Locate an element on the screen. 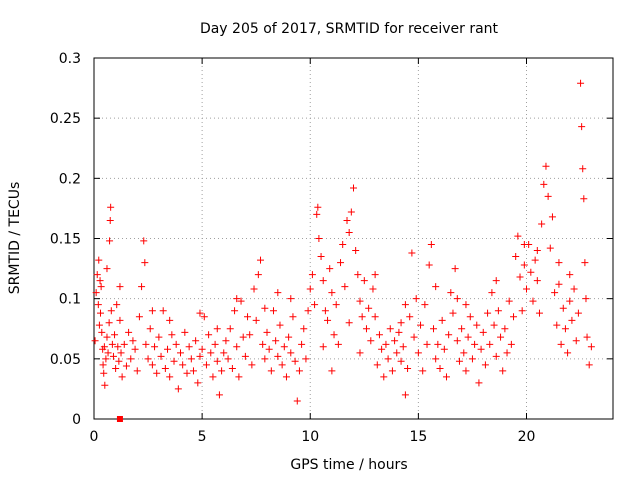 This screenshot has height=480, width=640. y-tick-label: 0 is located at coordinates (76, 420).